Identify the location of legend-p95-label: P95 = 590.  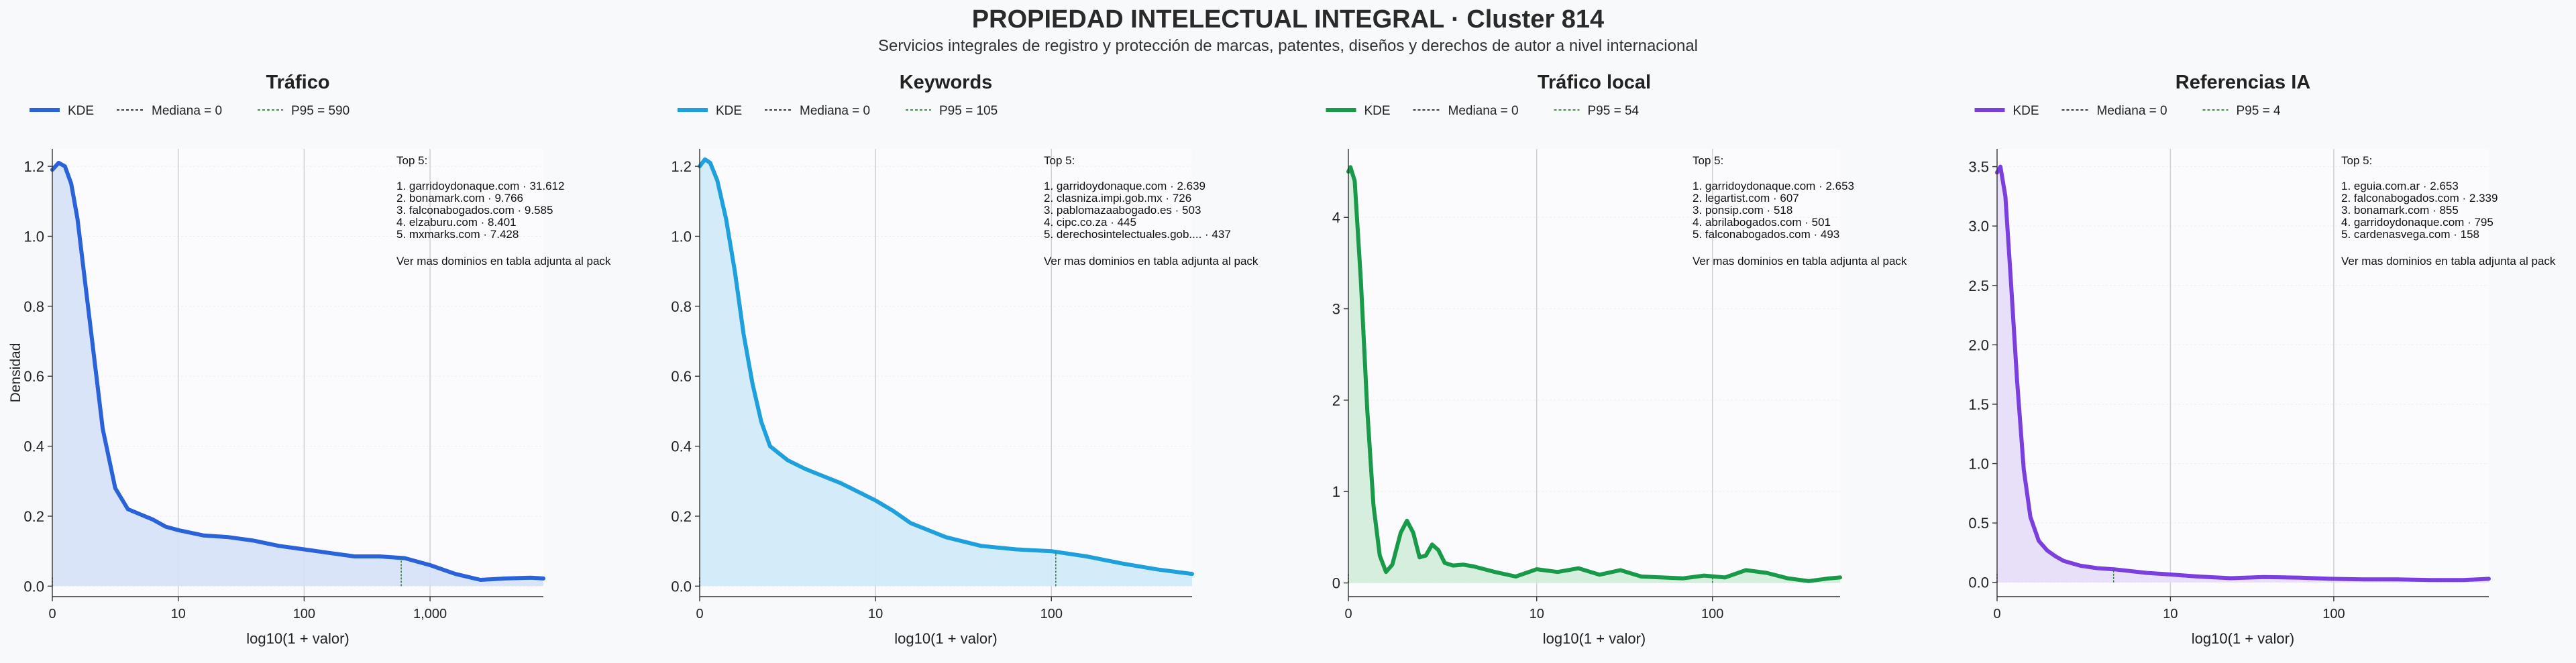
(320, 111).